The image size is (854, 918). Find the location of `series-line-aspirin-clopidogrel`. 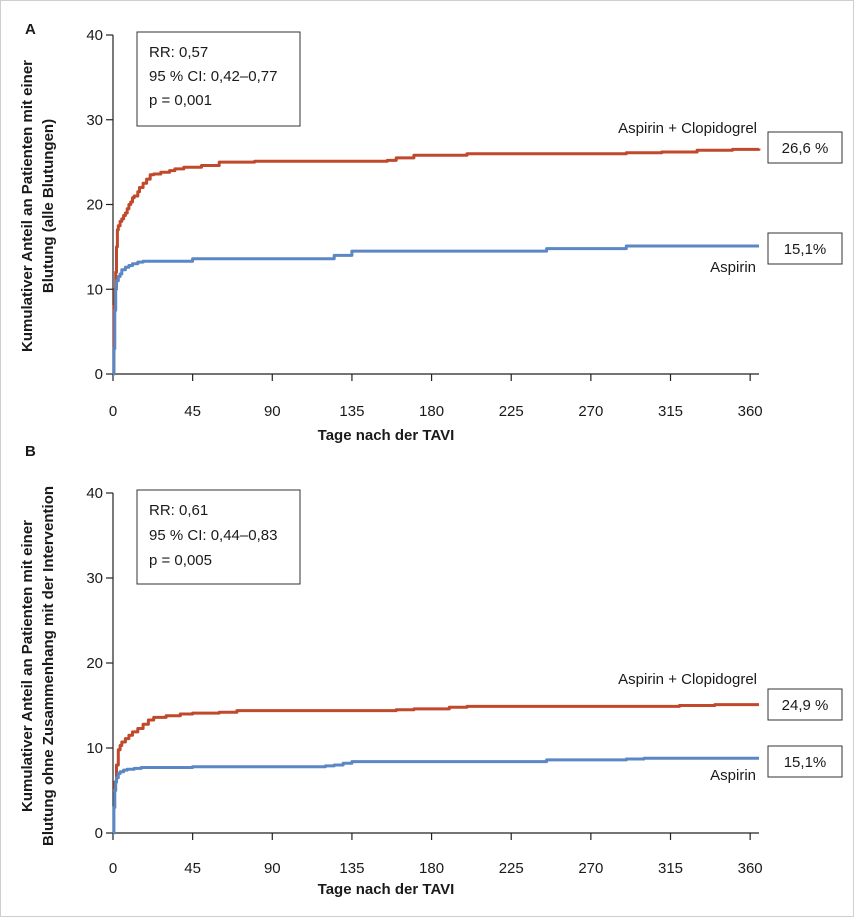

series-line-aspirin-clopidogrel is located at coordinates (436, 747).